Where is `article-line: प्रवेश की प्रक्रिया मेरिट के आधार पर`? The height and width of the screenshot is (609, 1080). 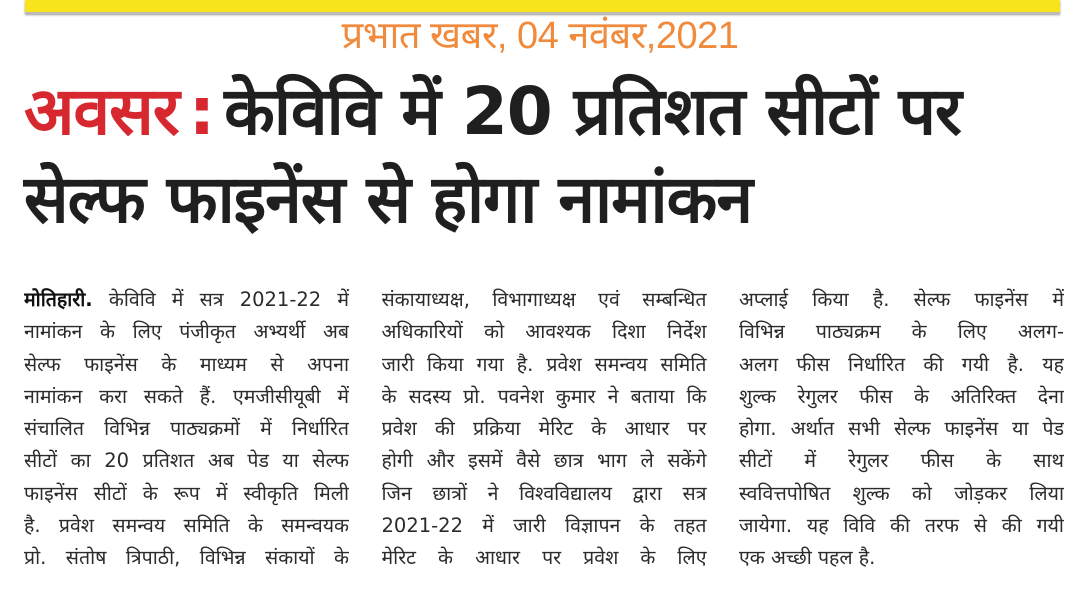 article-line: प्रवेश की प्रक्रिया मेरिट के आधार पर is located at coordinates (544, 429).